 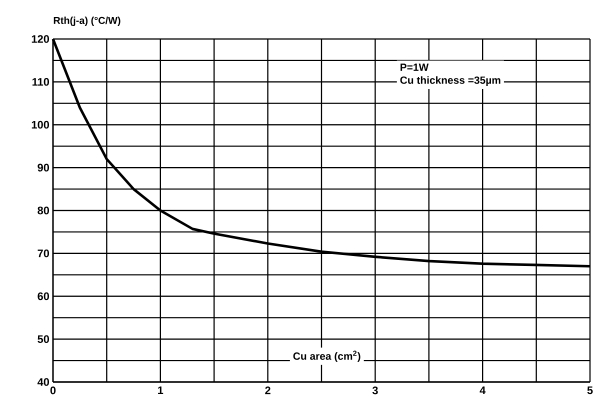 I want to click on y-axis-title: Rth(j-a) (°C/W), so click(x=87, y=21).